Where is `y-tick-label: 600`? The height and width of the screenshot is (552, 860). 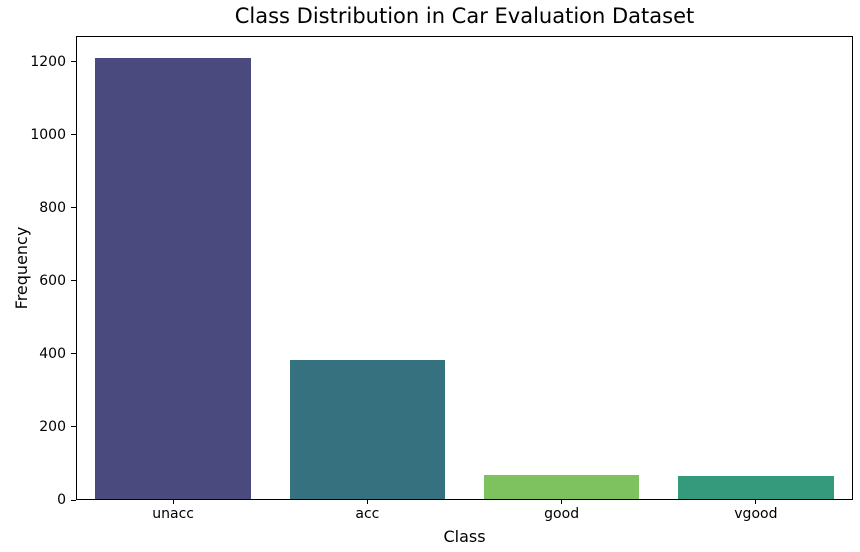
y-tick-label: 600 is located at coordinates (52, 280).